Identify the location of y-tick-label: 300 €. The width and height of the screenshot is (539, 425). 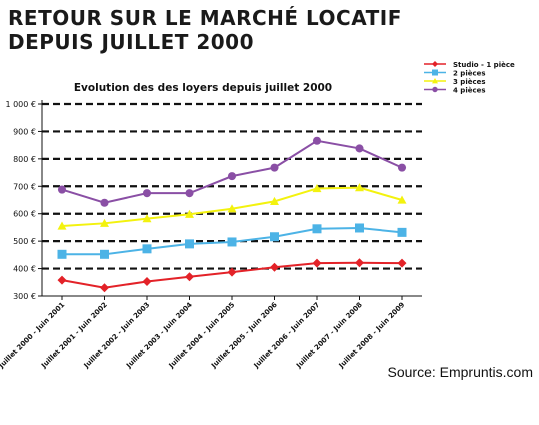
(24, 296).